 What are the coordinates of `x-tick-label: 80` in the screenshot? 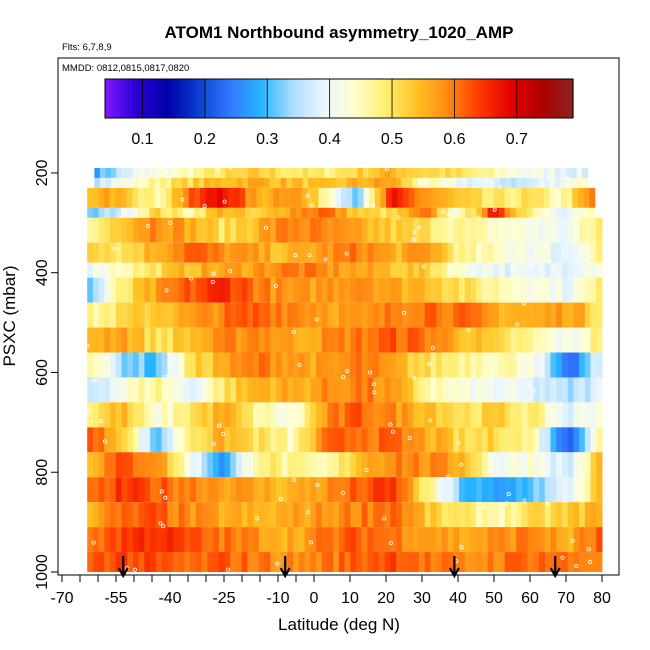 It's located at (602, 598).